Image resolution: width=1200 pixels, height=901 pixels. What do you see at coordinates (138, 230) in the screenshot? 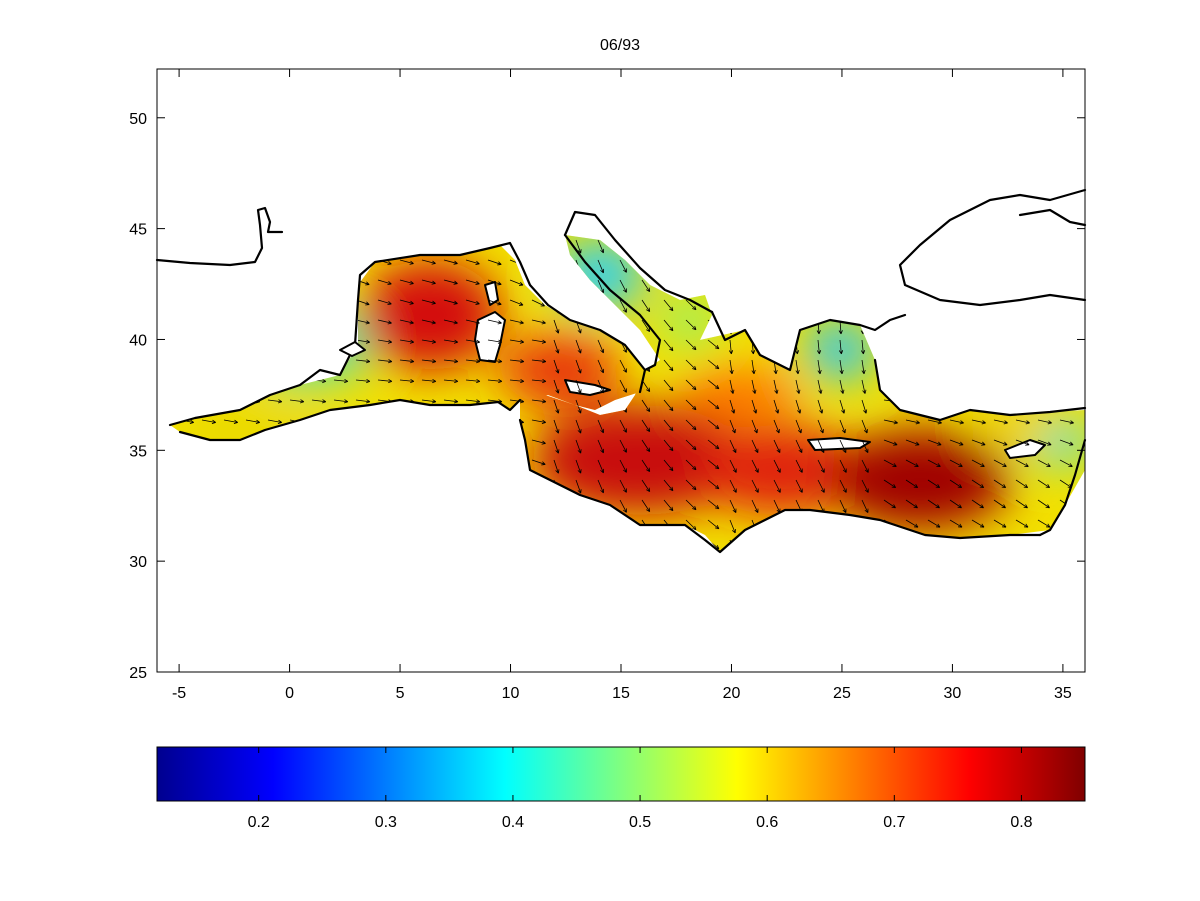
I see `y-tick-label: 45` at bounding box center [138, 230].